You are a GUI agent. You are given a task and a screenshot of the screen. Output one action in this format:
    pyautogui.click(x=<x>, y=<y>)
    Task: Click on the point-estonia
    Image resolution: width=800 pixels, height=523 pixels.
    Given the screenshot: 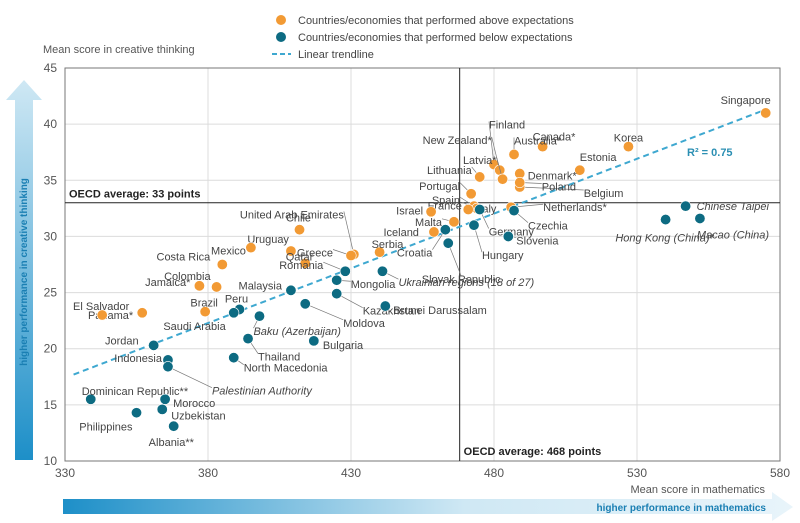 What is the action you would take?
    pyautogui.click(x=580, y=170)
    